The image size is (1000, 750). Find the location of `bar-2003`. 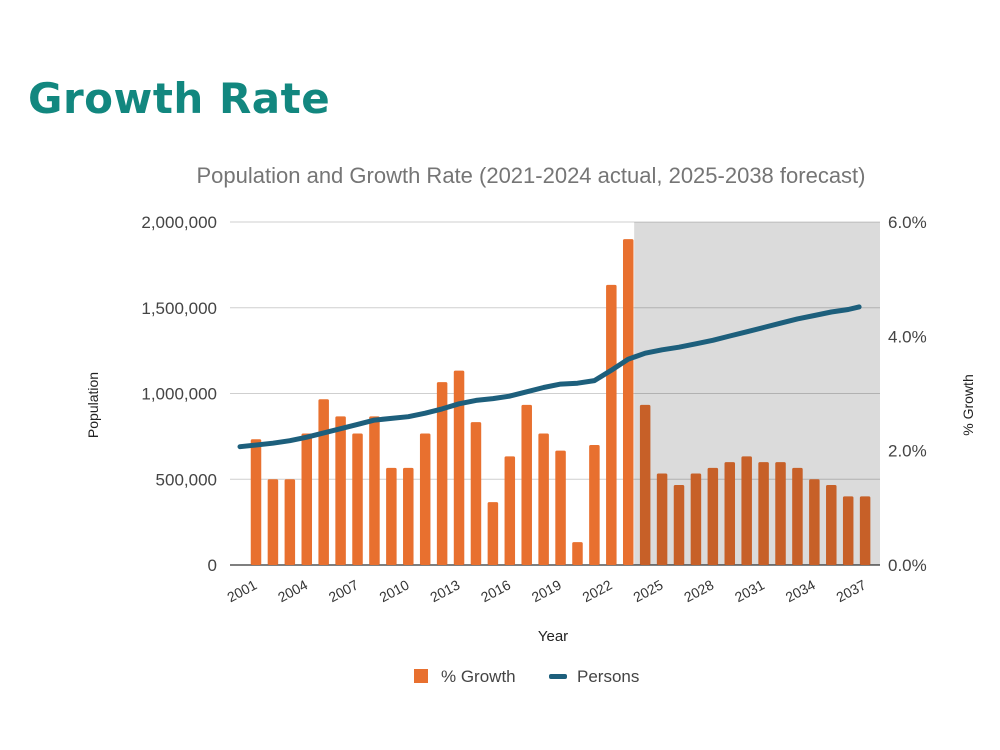

bar-2003 is located at coordinates (290, 522).